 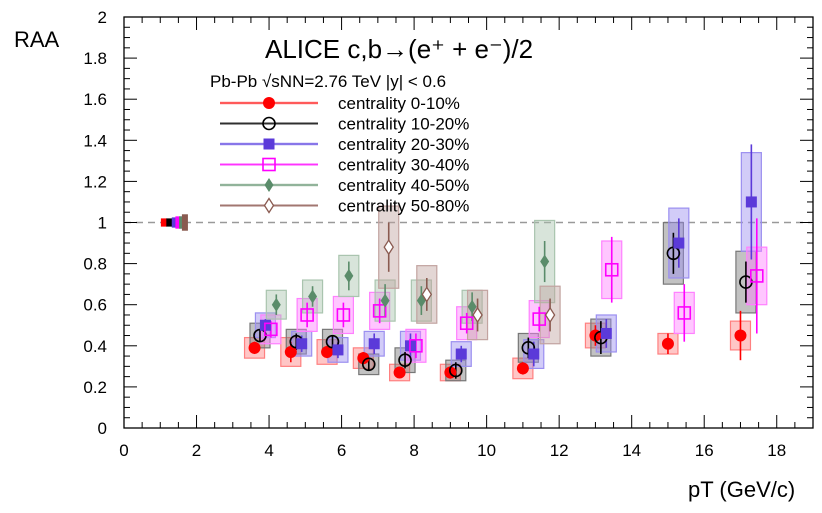 I want to click on x-tick-label: 18, so click(x=776, y=450).